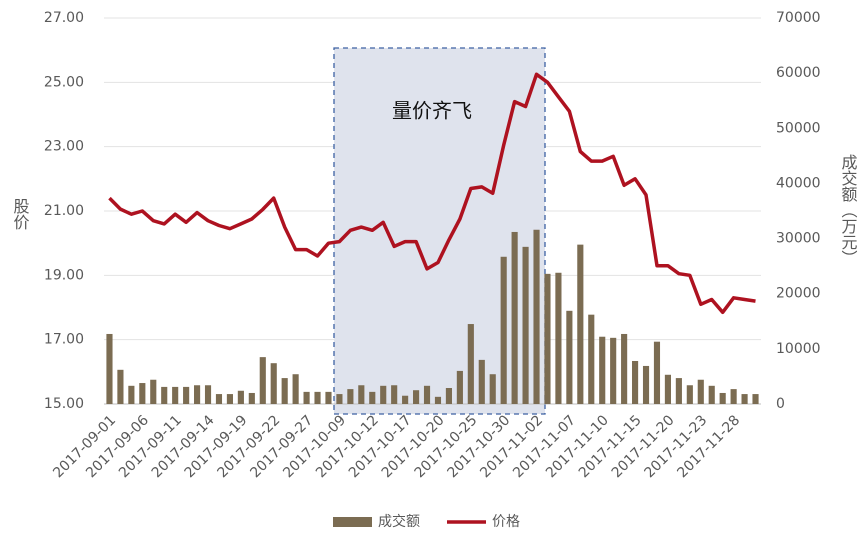  What do you see at coordinates (798, 73) in the screenshot?
I see `y2-tick-label: 60000` at bounding box center [798, 73].